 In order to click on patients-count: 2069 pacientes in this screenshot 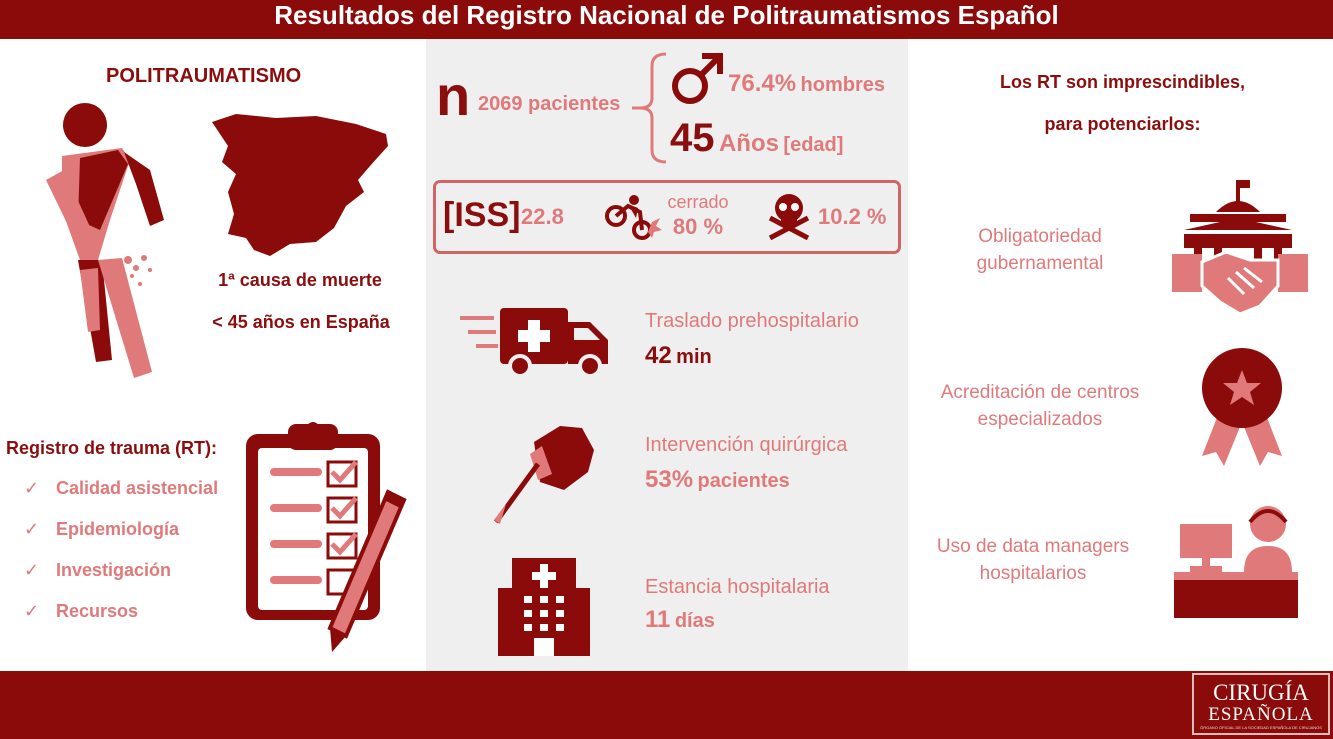, I will do `click(549, 104)`.